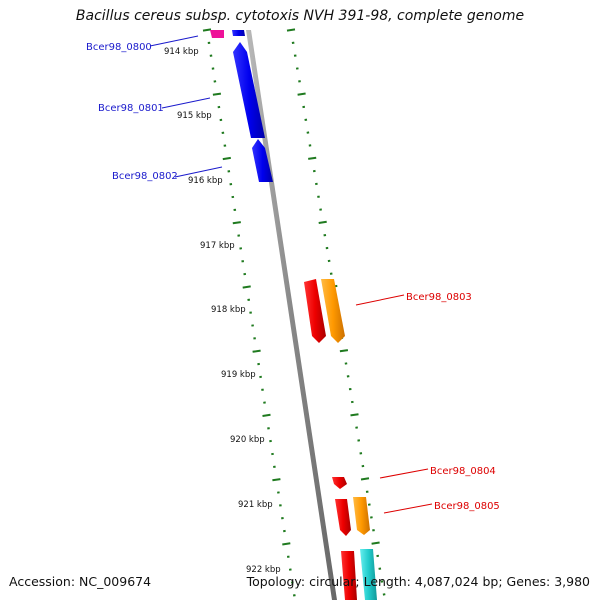 The height and width of the screenshot is (600, 600). What do you see at coordinates (263, 570) in the screenshot?
I see `tick-label: 922 kbp` at bounding box center [263, 570].